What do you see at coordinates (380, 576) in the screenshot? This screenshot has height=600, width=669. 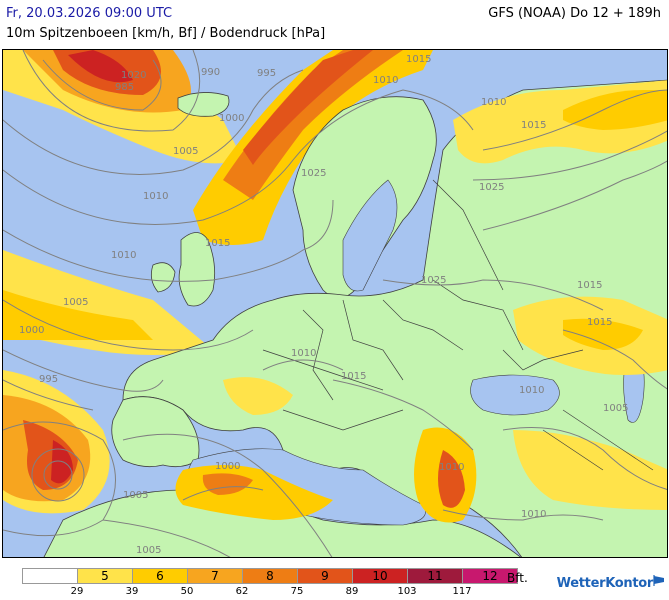 I see `legend-cell: 10` at bounding box center [380, 576].